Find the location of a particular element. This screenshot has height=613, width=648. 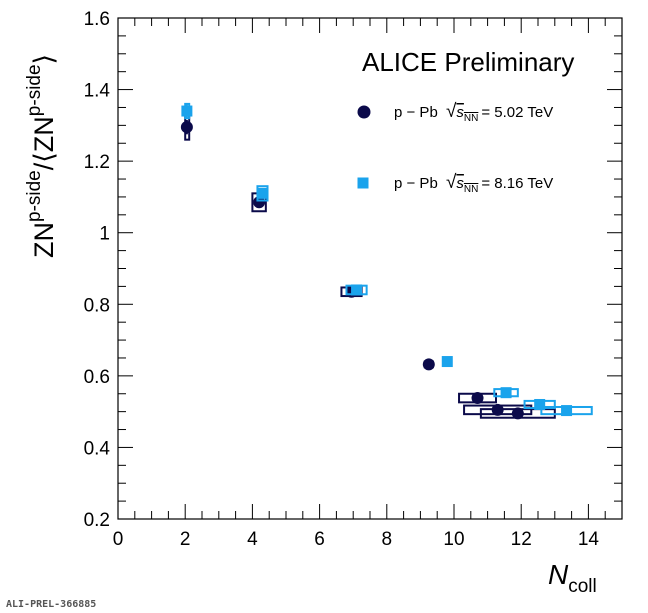

legend-label-series-2: p − Pb √sNN = 8.16 TeV is located at coordinates (473, 183).